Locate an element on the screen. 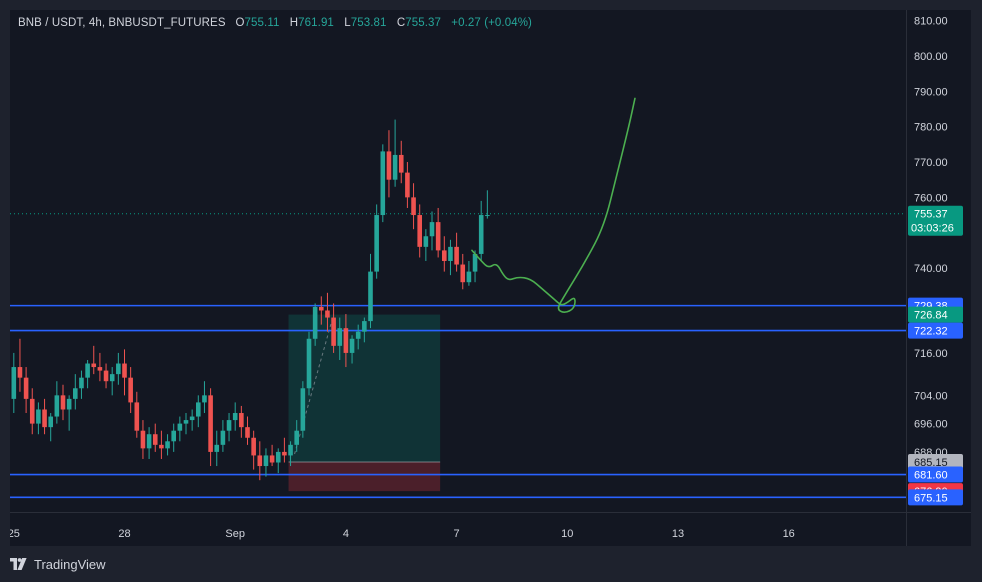  price-label: 681.60 is located at coordinates (935, 474).